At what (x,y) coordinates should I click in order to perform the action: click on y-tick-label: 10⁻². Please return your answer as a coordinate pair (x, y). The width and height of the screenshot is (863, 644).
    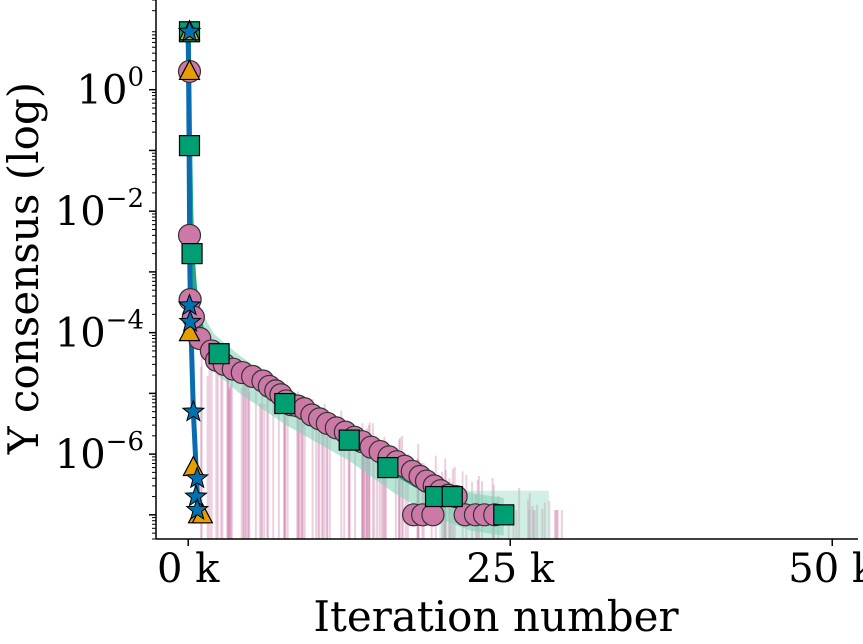
    Looking at the image, I should click on (99, 209).